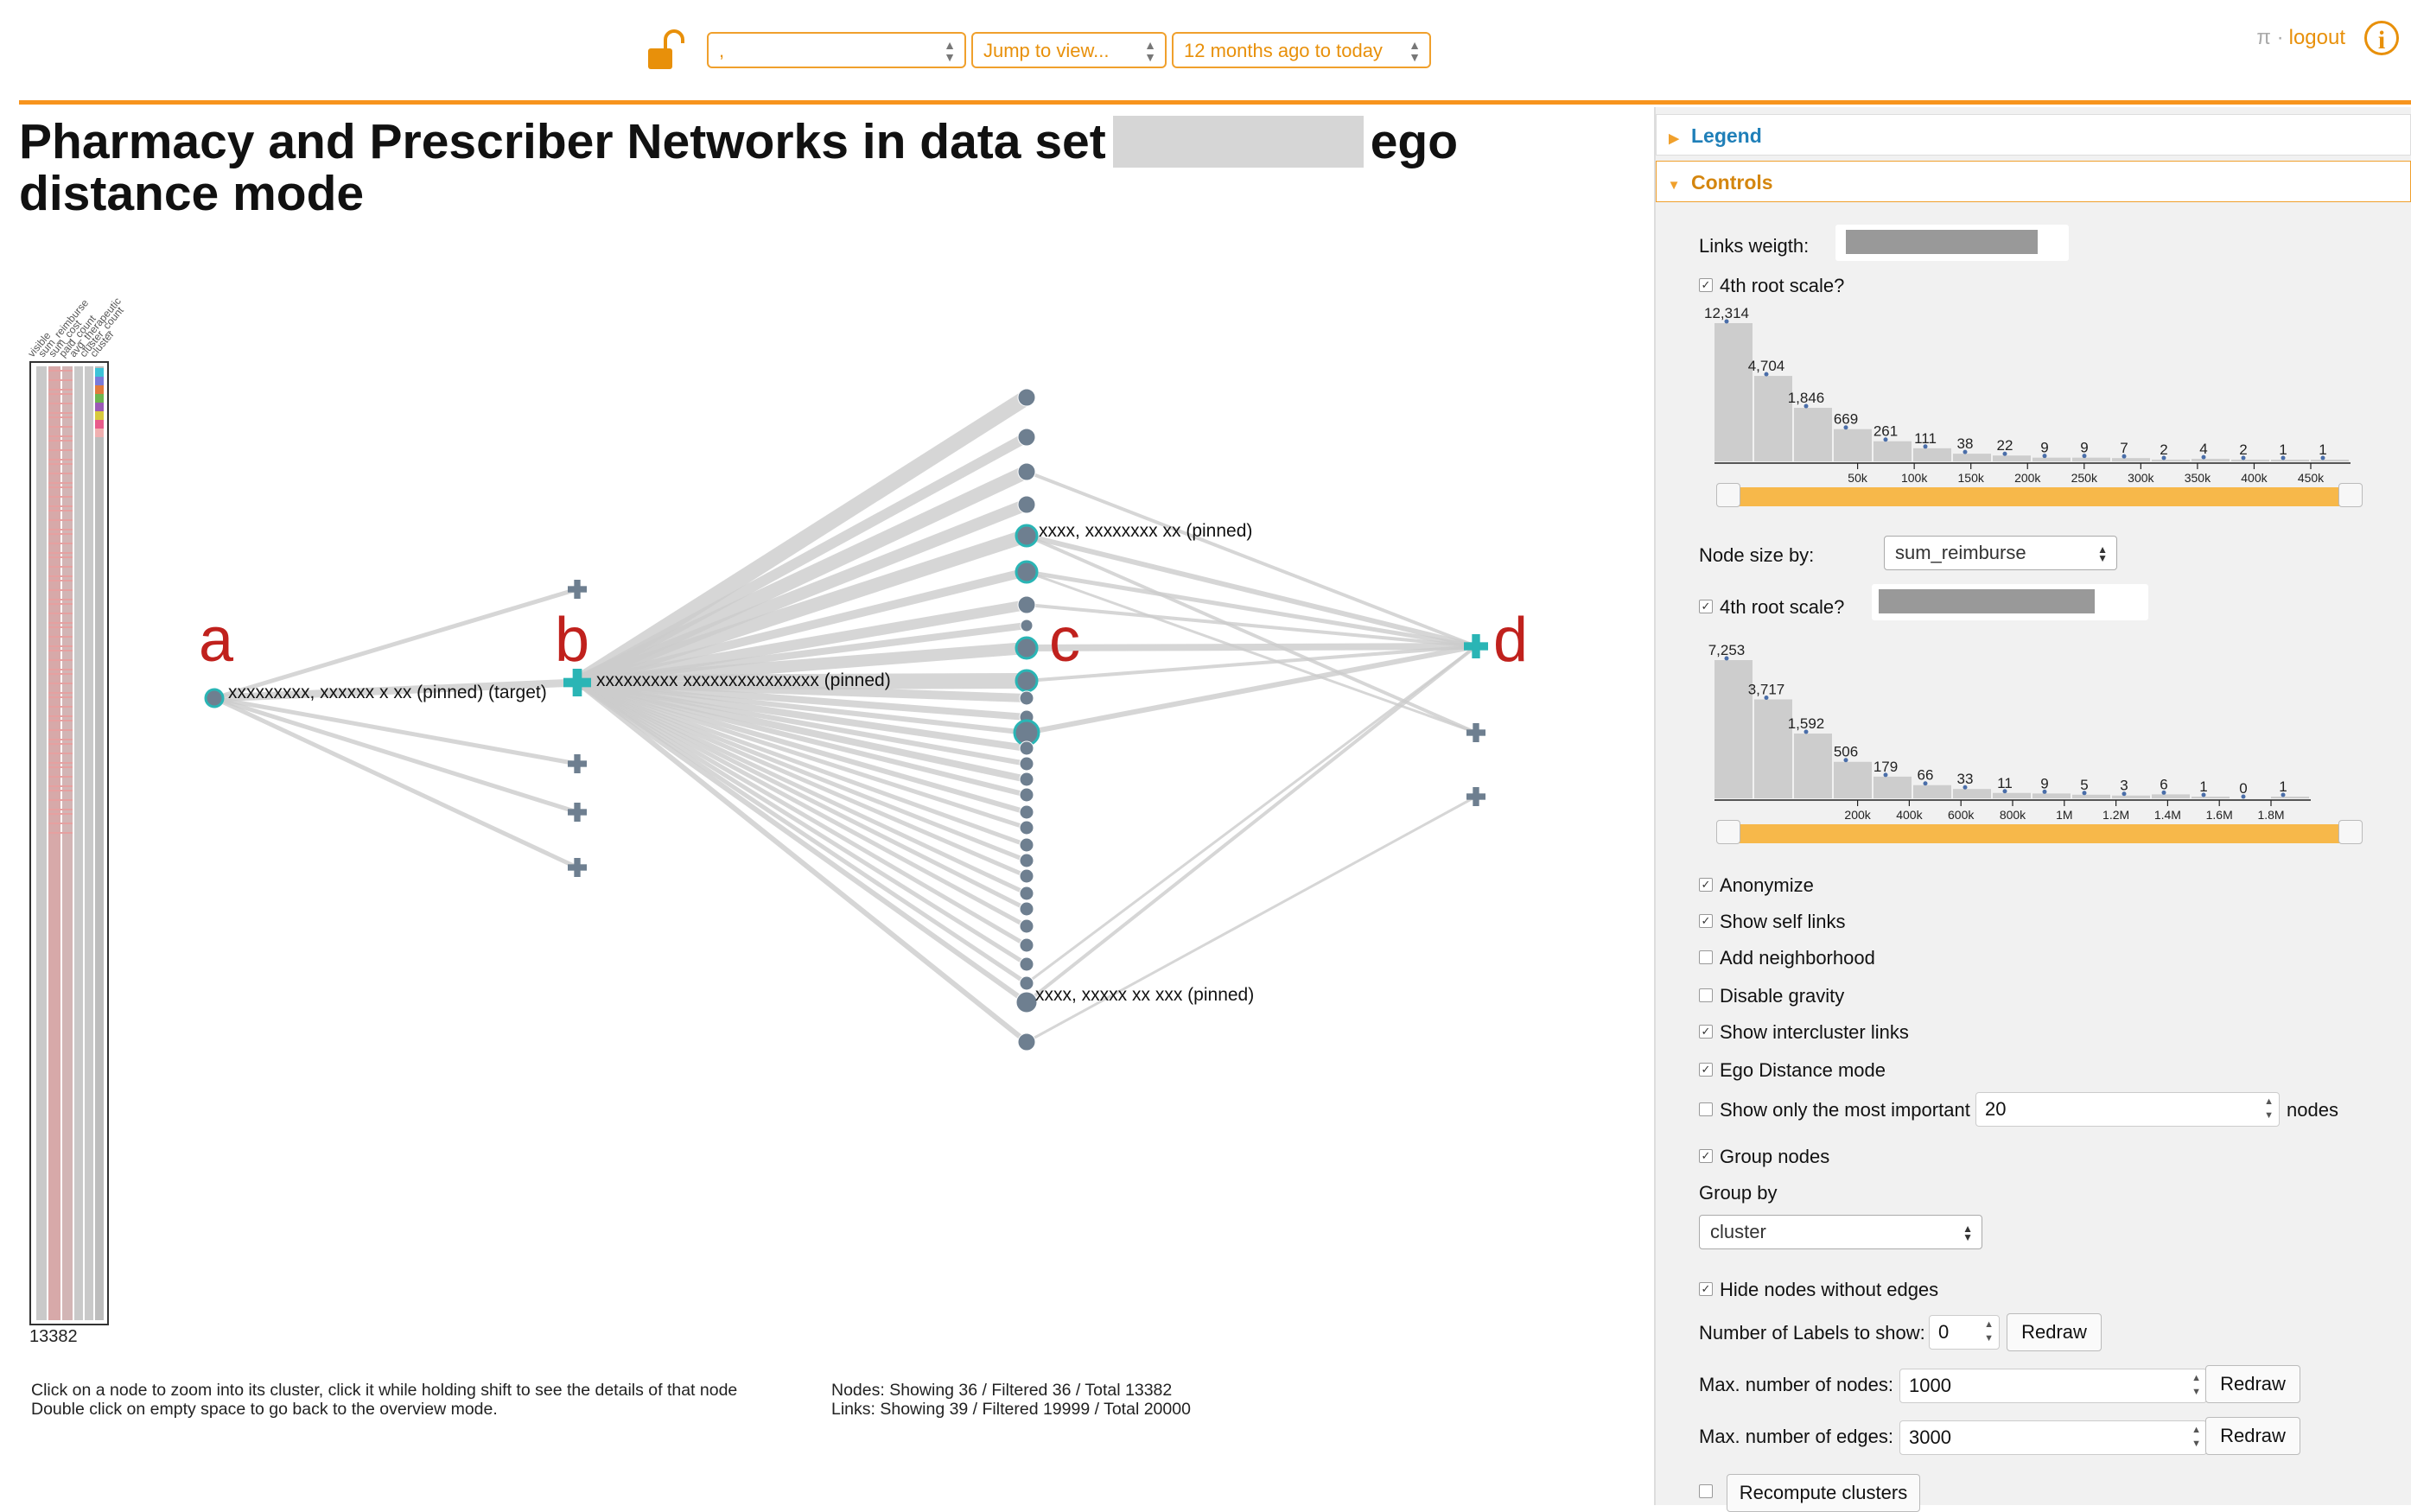 The image size is (2411, 1512). What do you see at coordinates (2382, 38) in the screenshot?
I see `info-icon: i` at bounding box center [2382, 38].